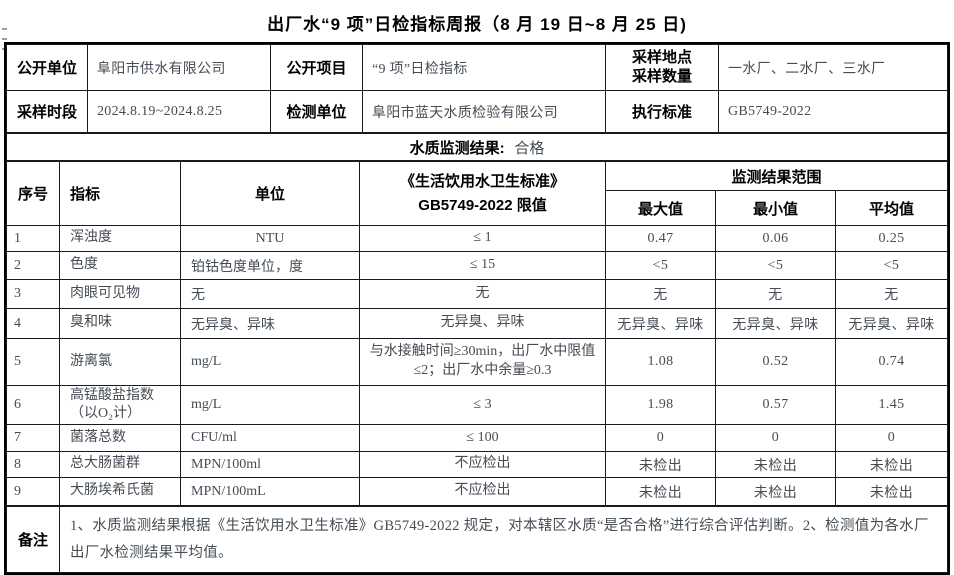 This screenshot has width=954, height=575. I want to click on cell-unit: 无, so click(270, 294).